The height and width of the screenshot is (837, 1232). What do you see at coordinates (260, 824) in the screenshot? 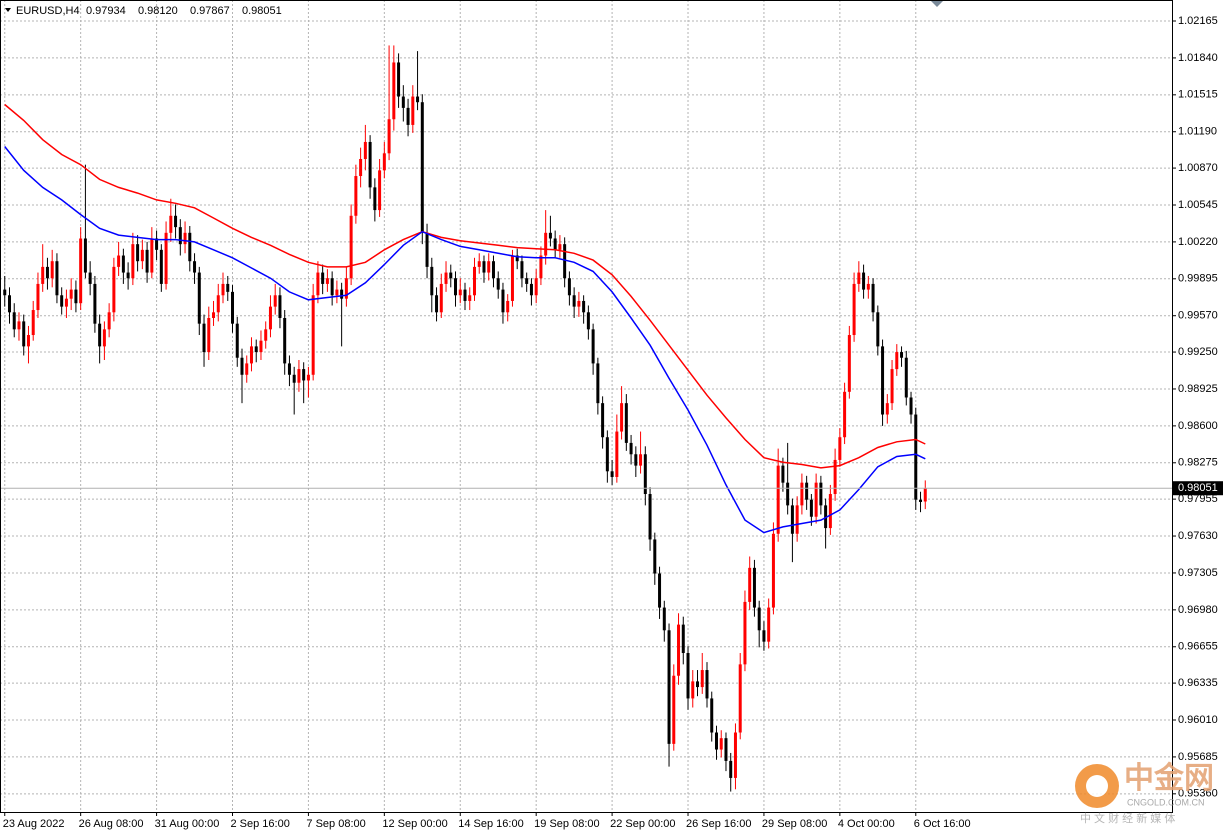
I see `x-tick-label: 2 Sep 16:00` at bounding box center [260, 824].